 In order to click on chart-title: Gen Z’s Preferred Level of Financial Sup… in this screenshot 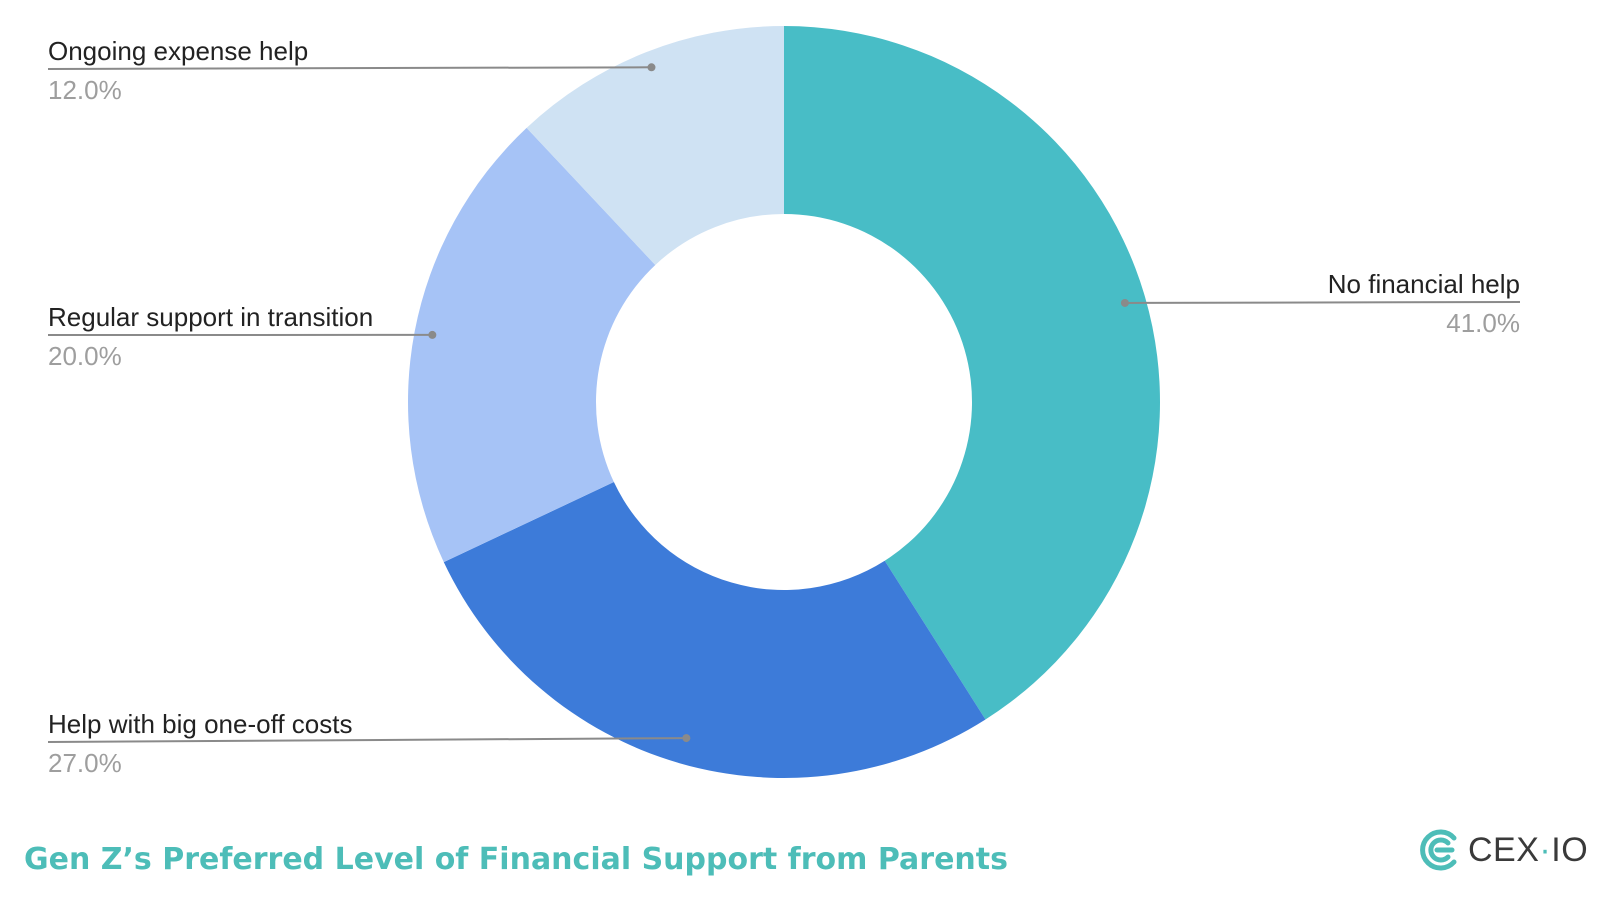, I will do `click(516, 859)`.